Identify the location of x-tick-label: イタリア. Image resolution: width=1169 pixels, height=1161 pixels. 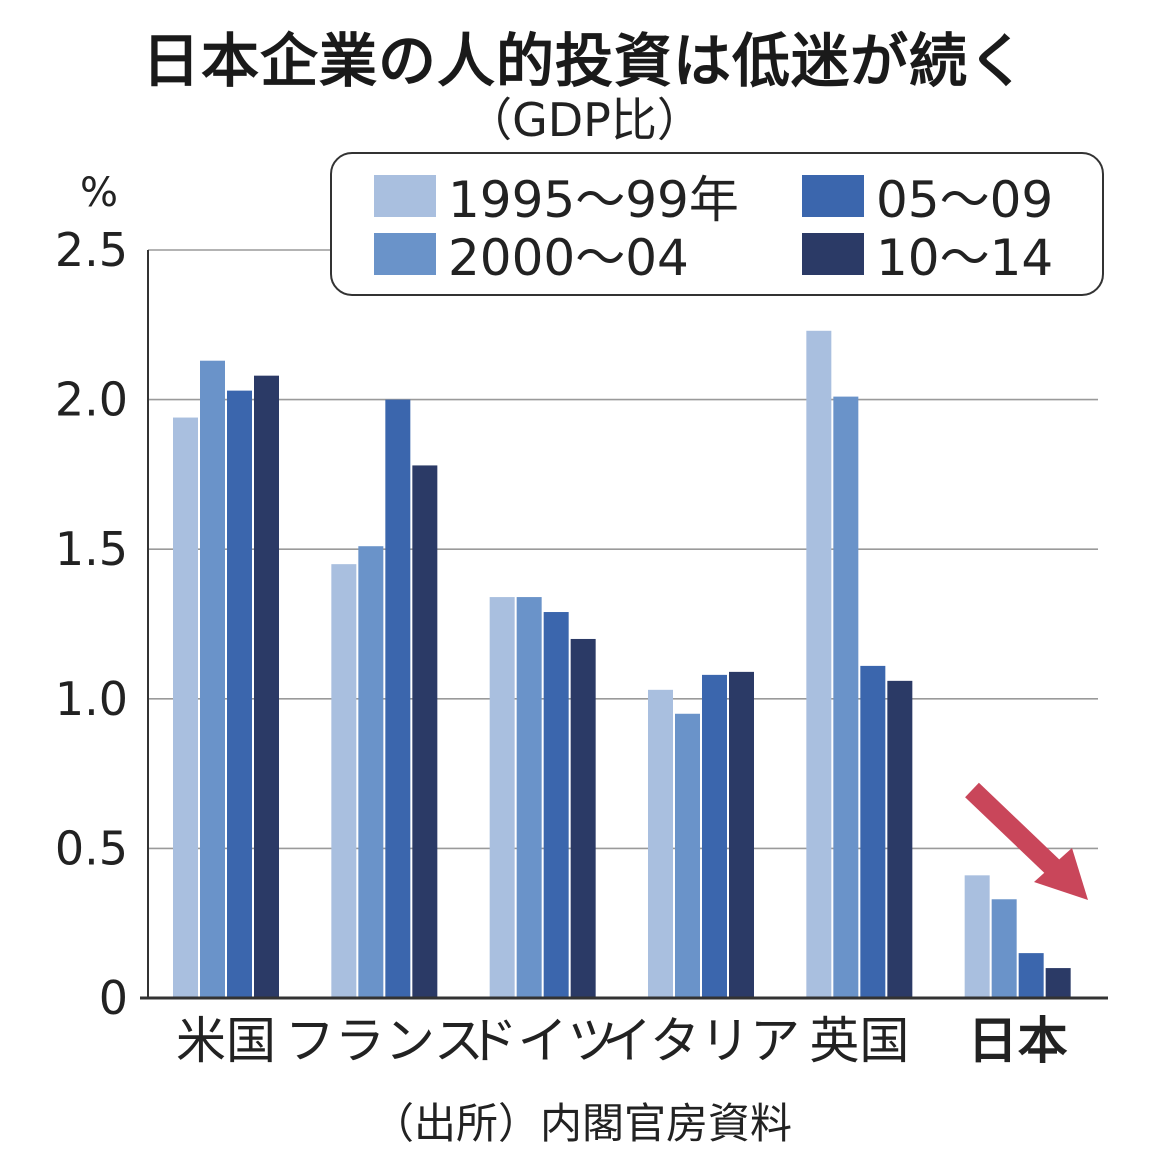
(701, 1041).